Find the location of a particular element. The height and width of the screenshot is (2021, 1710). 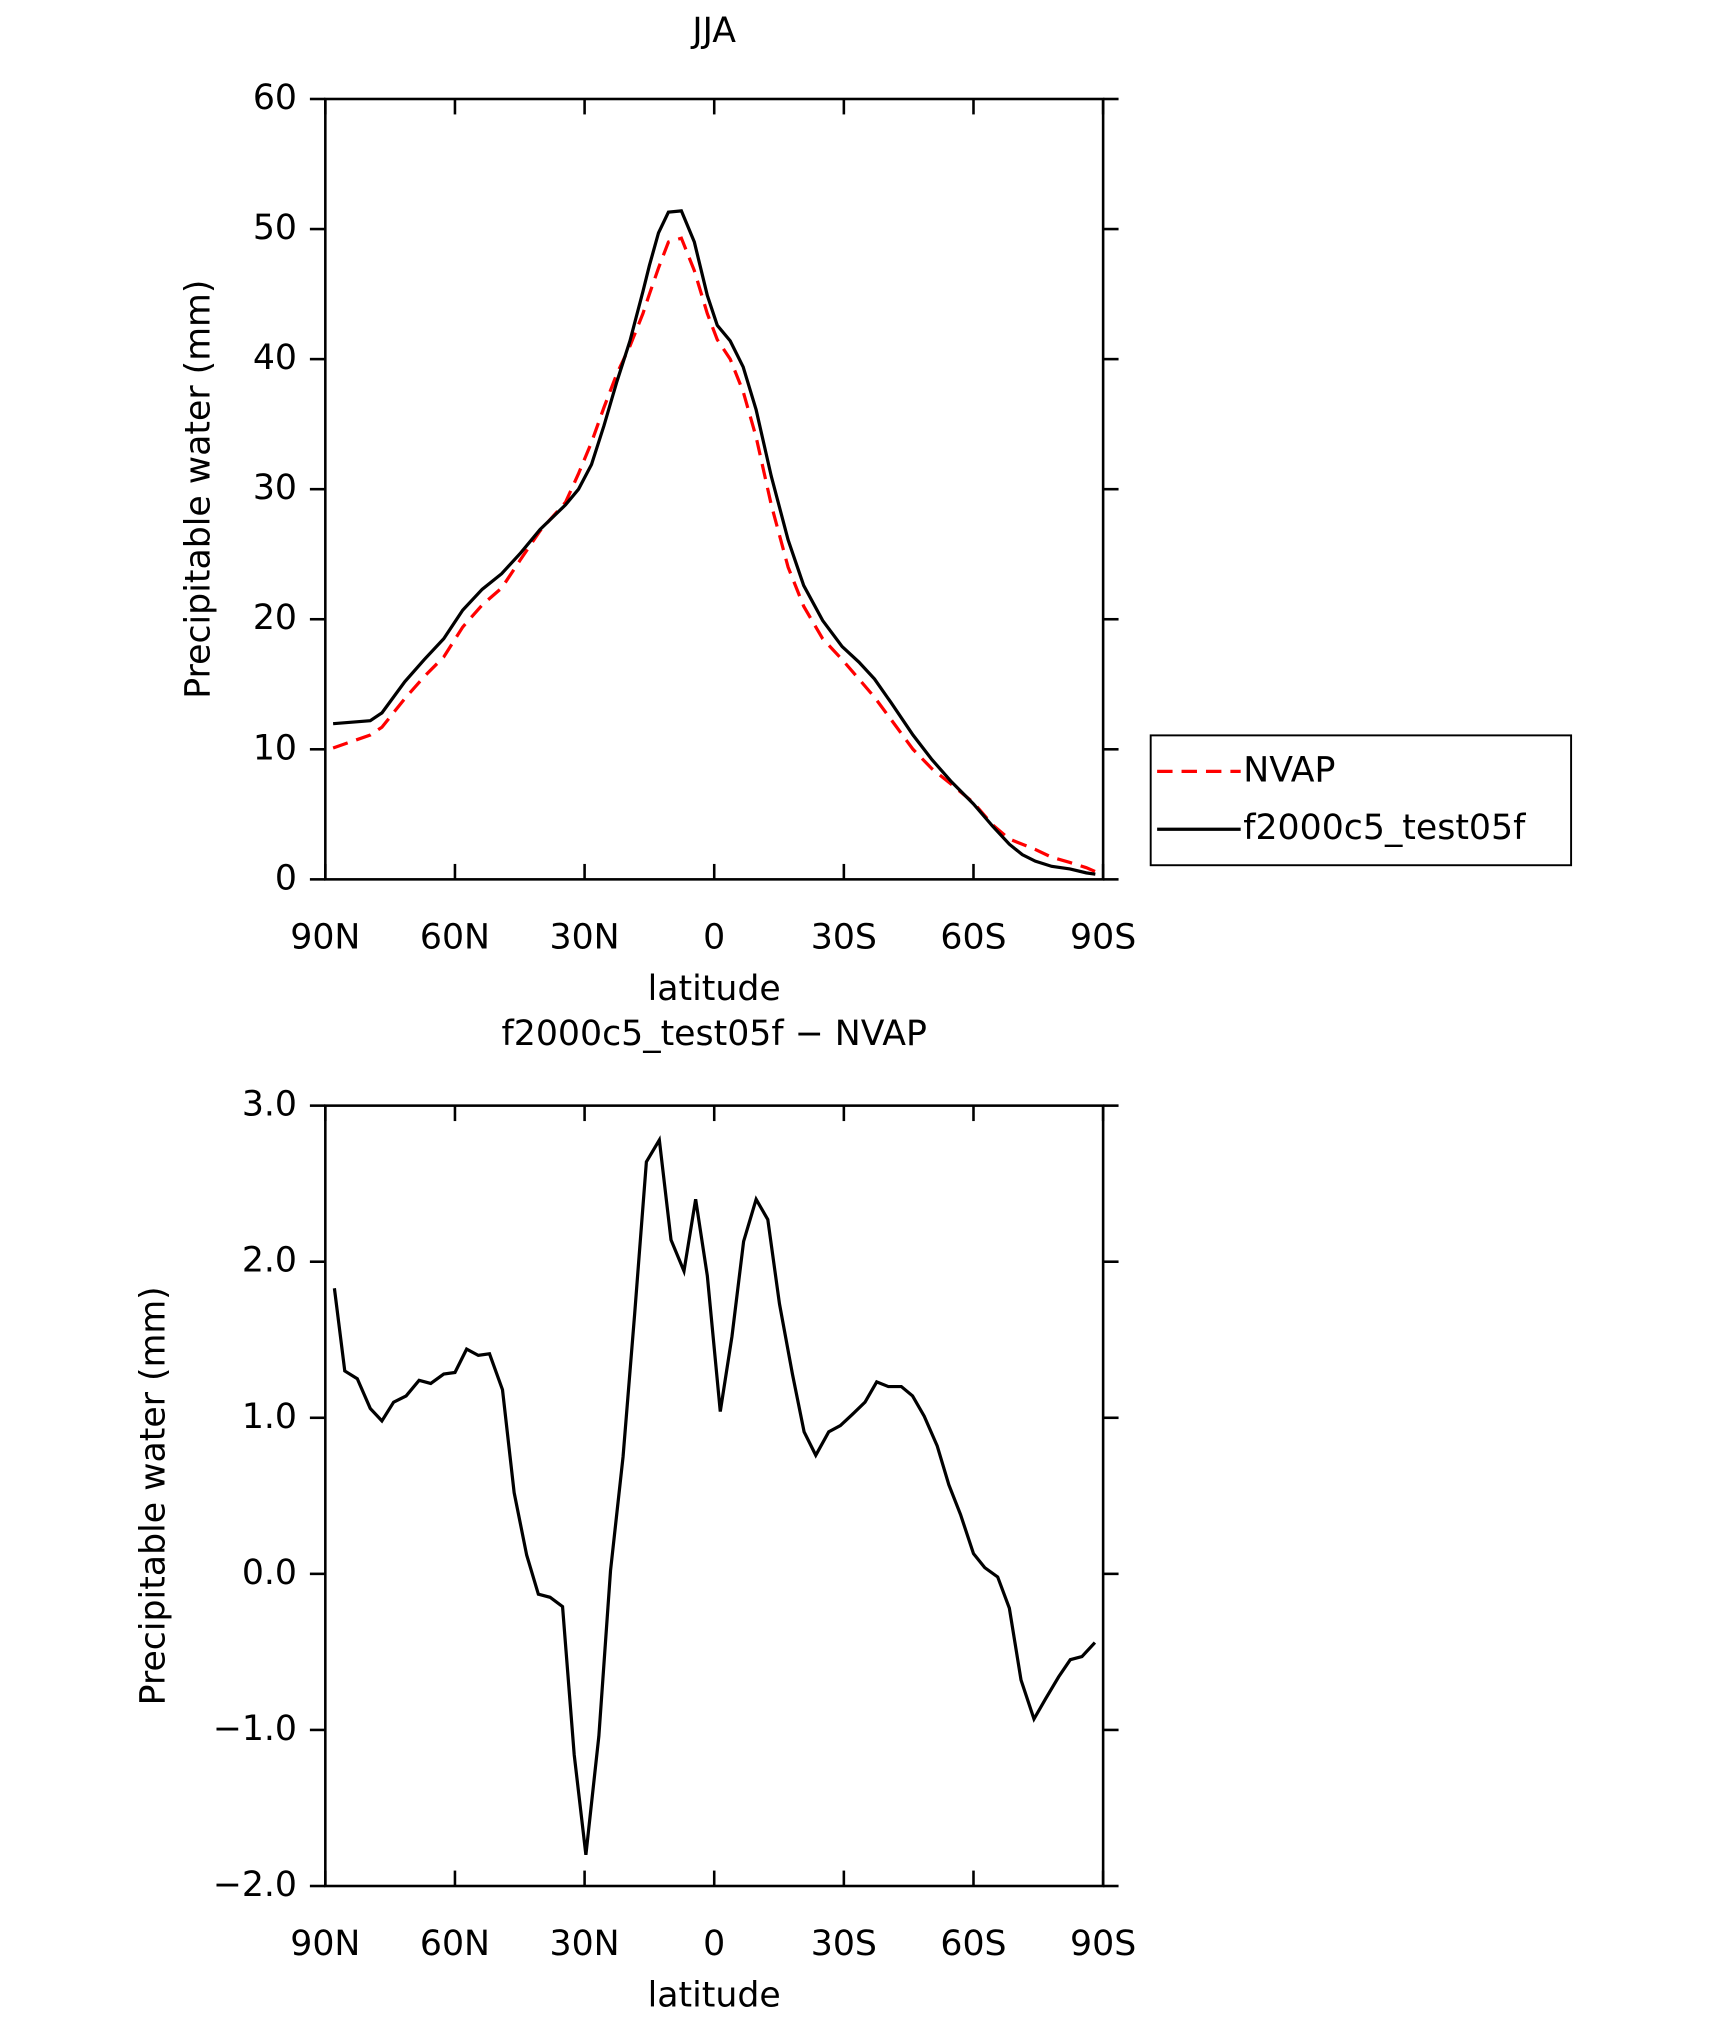

y-tick-label: 30 is located at coordinates (275, 488).